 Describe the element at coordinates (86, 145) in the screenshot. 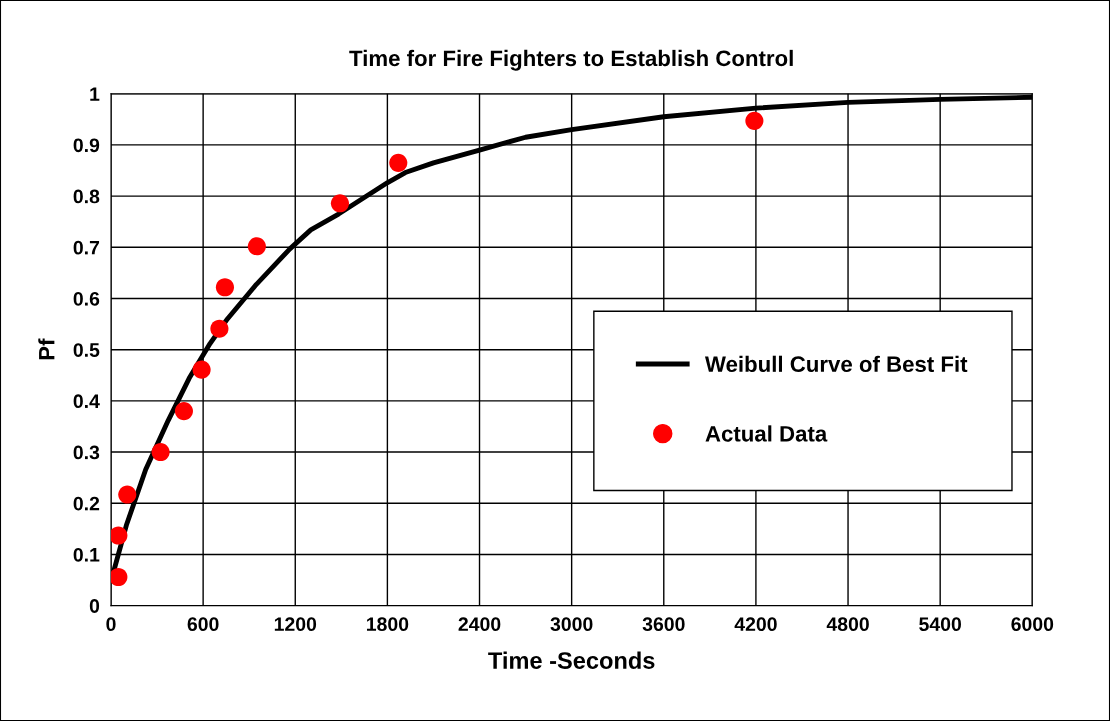

I see `y-tick-label: 0.9` at that location.